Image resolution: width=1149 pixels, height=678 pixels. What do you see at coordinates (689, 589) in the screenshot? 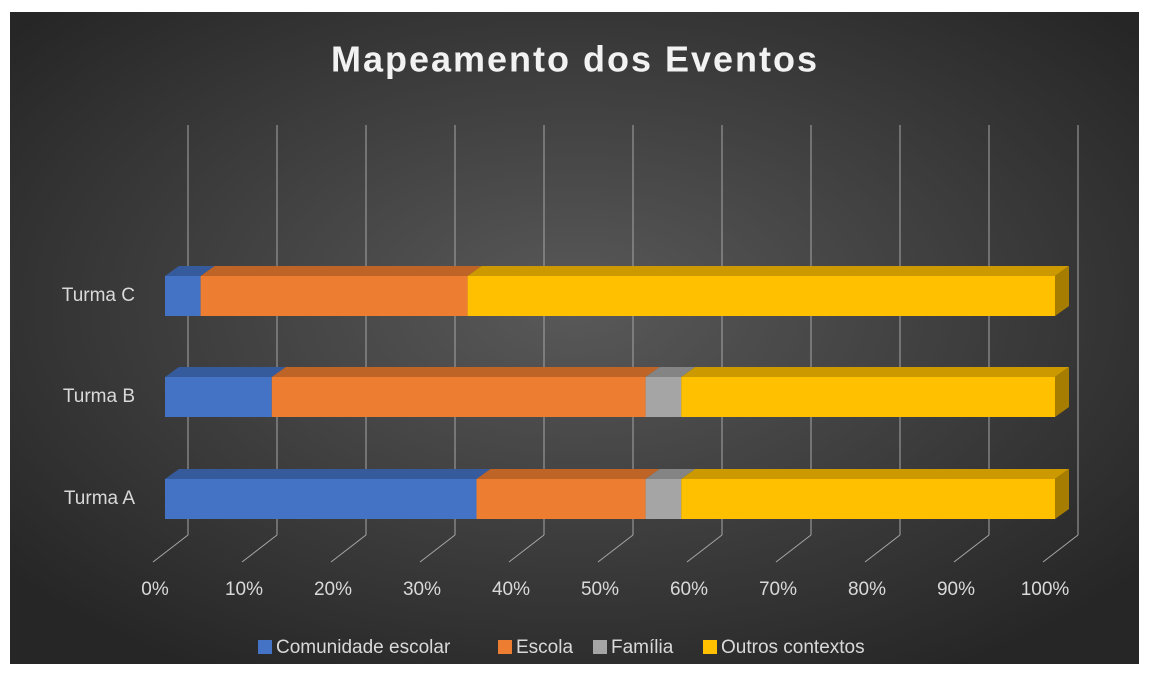
I see `x-tick-label: 60%` at bounding box center [689, 589].